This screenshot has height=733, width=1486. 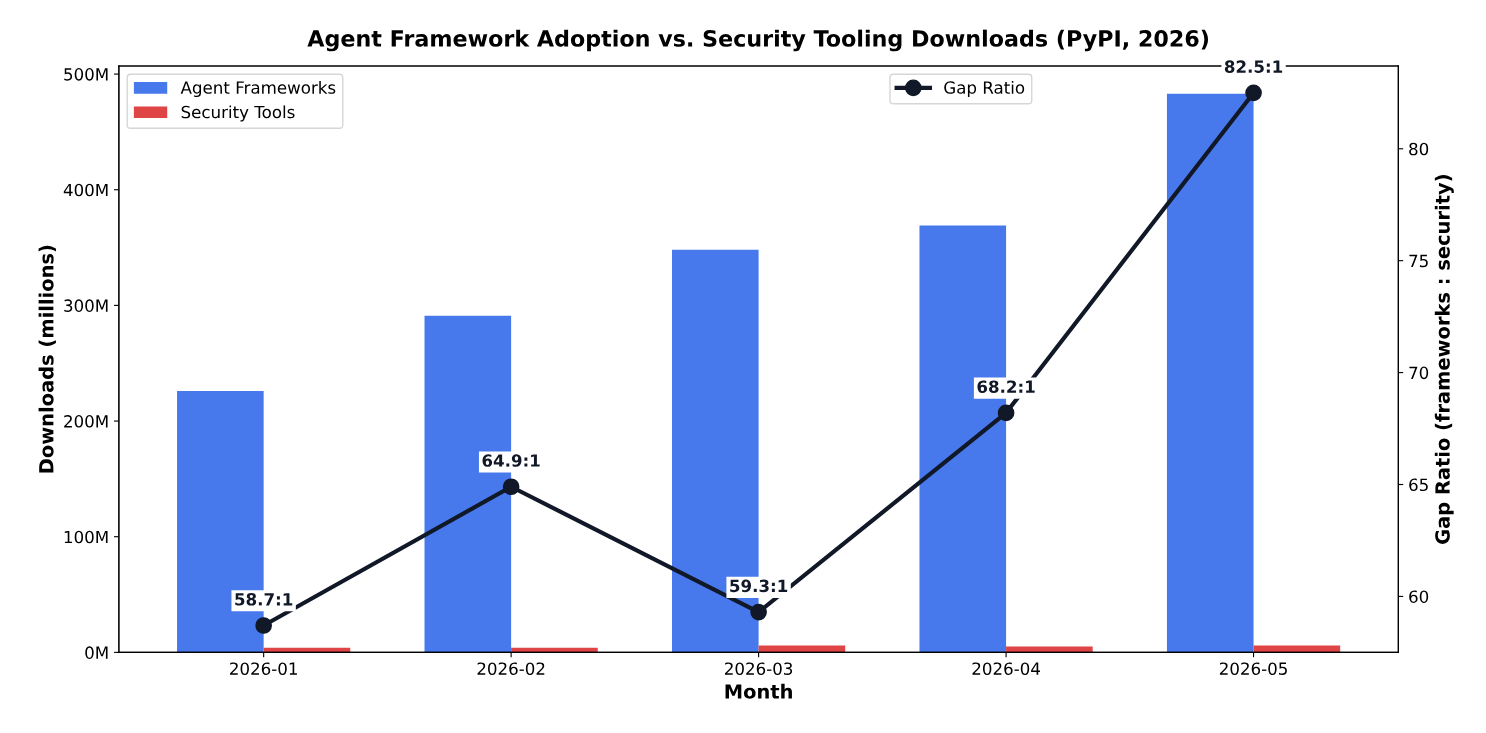 What do you see at coordinates (264, 599) in the screenshot?
I see `data-label: 58.7:1` at bounding box center [264, 599].